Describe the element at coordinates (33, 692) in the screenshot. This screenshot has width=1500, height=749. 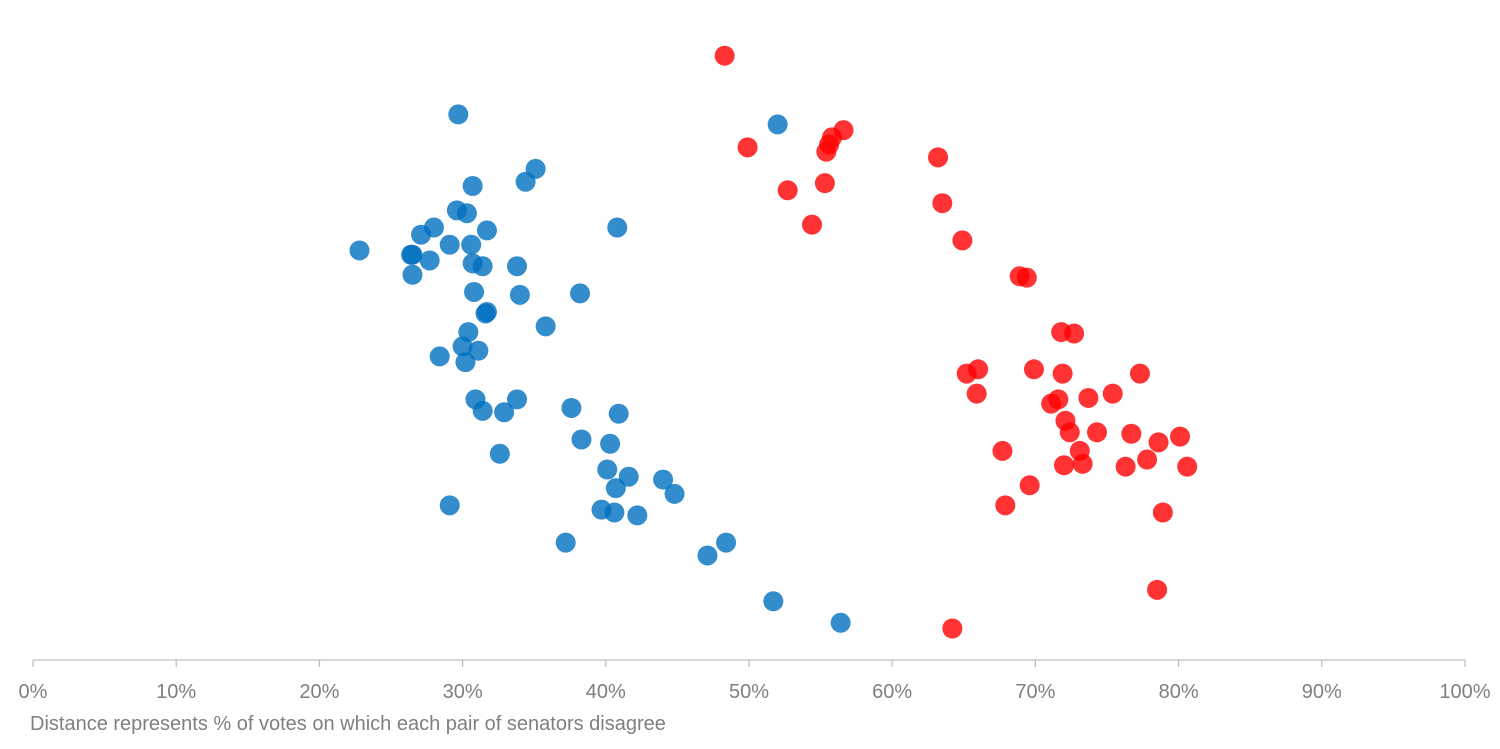
I see `x-tick-label: 0%` at that location.